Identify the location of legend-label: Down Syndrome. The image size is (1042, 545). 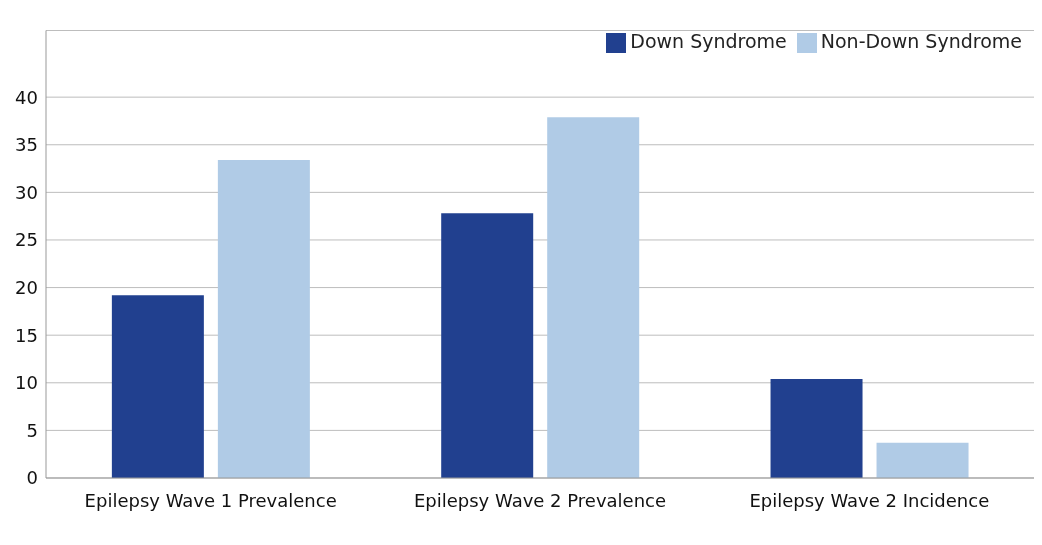
(708, 41).